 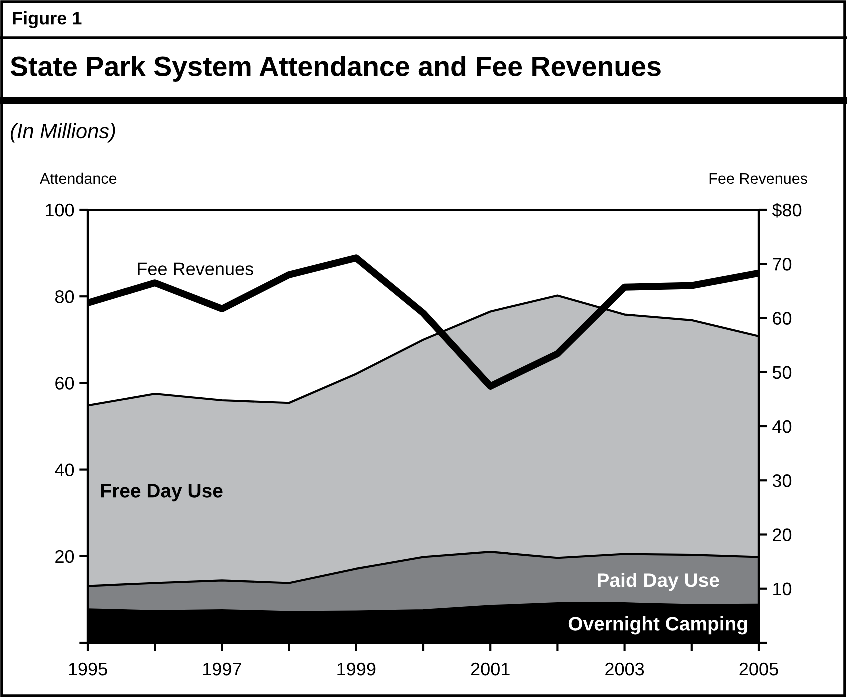 What do you see at coordinates (47, 20) in the screenshot?
I see `caption: Figure 1` at bounding box center [47, 20].